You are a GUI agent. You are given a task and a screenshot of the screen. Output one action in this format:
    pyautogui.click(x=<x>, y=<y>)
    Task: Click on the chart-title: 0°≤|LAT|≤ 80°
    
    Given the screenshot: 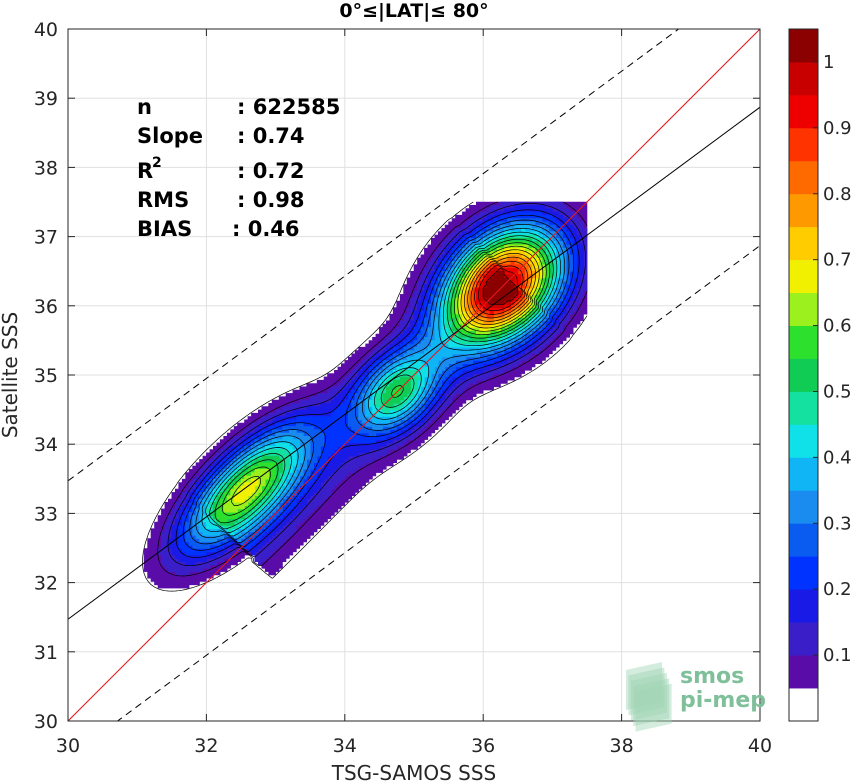 What is the action you would take?
    pyautogui.click(x=413, y=11)
    